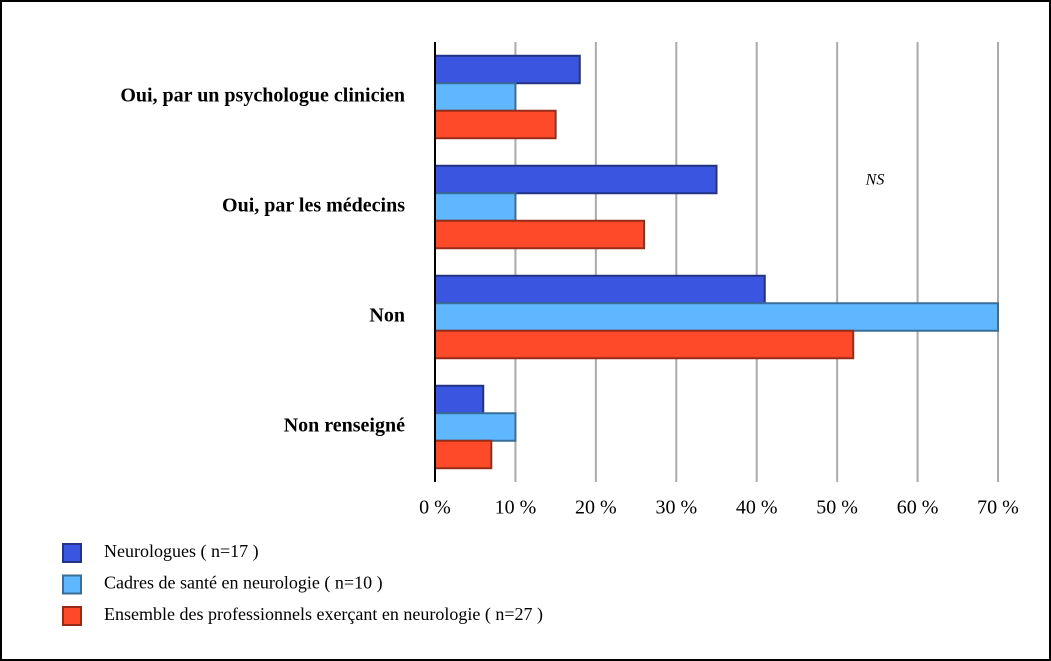  What do you see at coordinates (243, 583) in the screenshot?
I see `legend-label: Cadres de santé en neurologie ( n=10 )` at bounding box center [243, 583].